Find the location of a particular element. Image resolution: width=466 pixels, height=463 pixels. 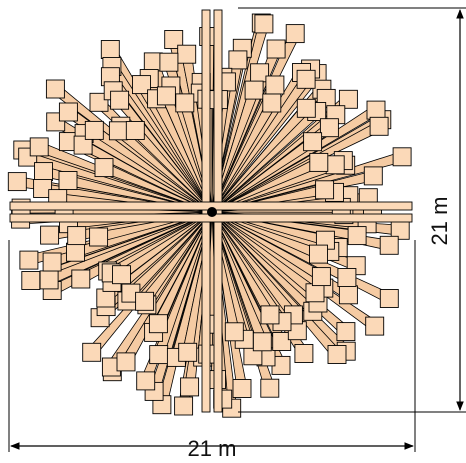

center-point is located at coordinates (212, 212).